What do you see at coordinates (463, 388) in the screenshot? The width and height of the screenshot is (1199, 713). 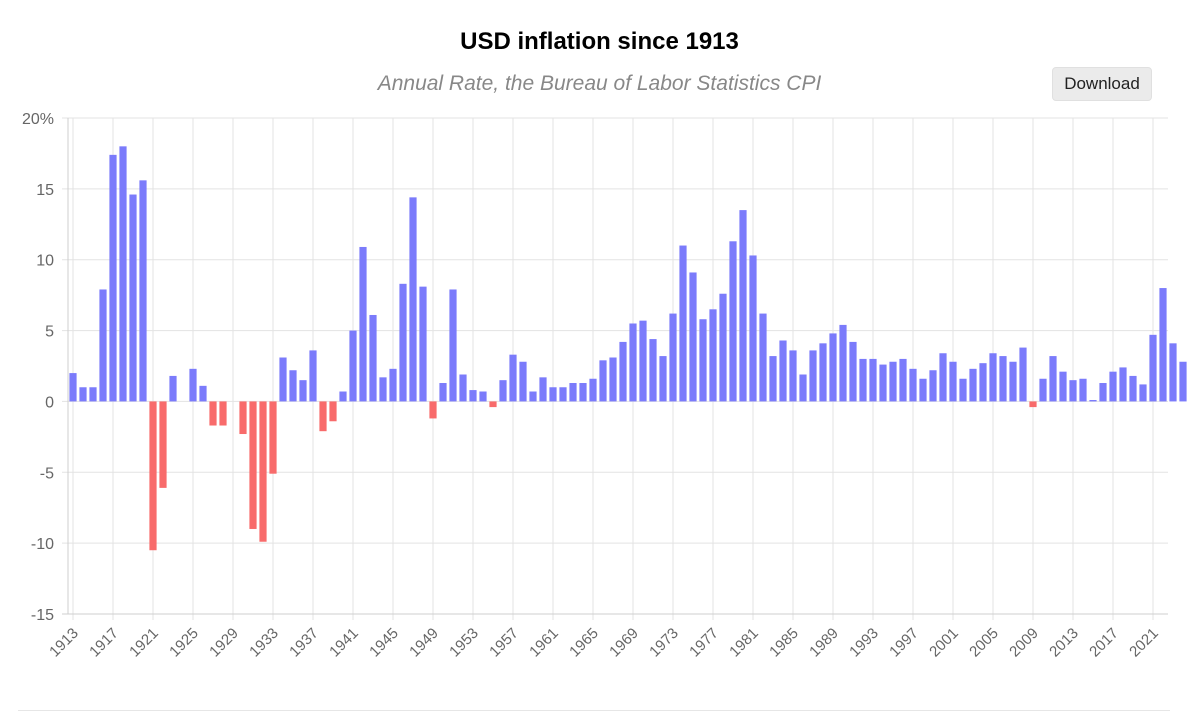 I see `bar-1952` at bounding box center [463, 388].